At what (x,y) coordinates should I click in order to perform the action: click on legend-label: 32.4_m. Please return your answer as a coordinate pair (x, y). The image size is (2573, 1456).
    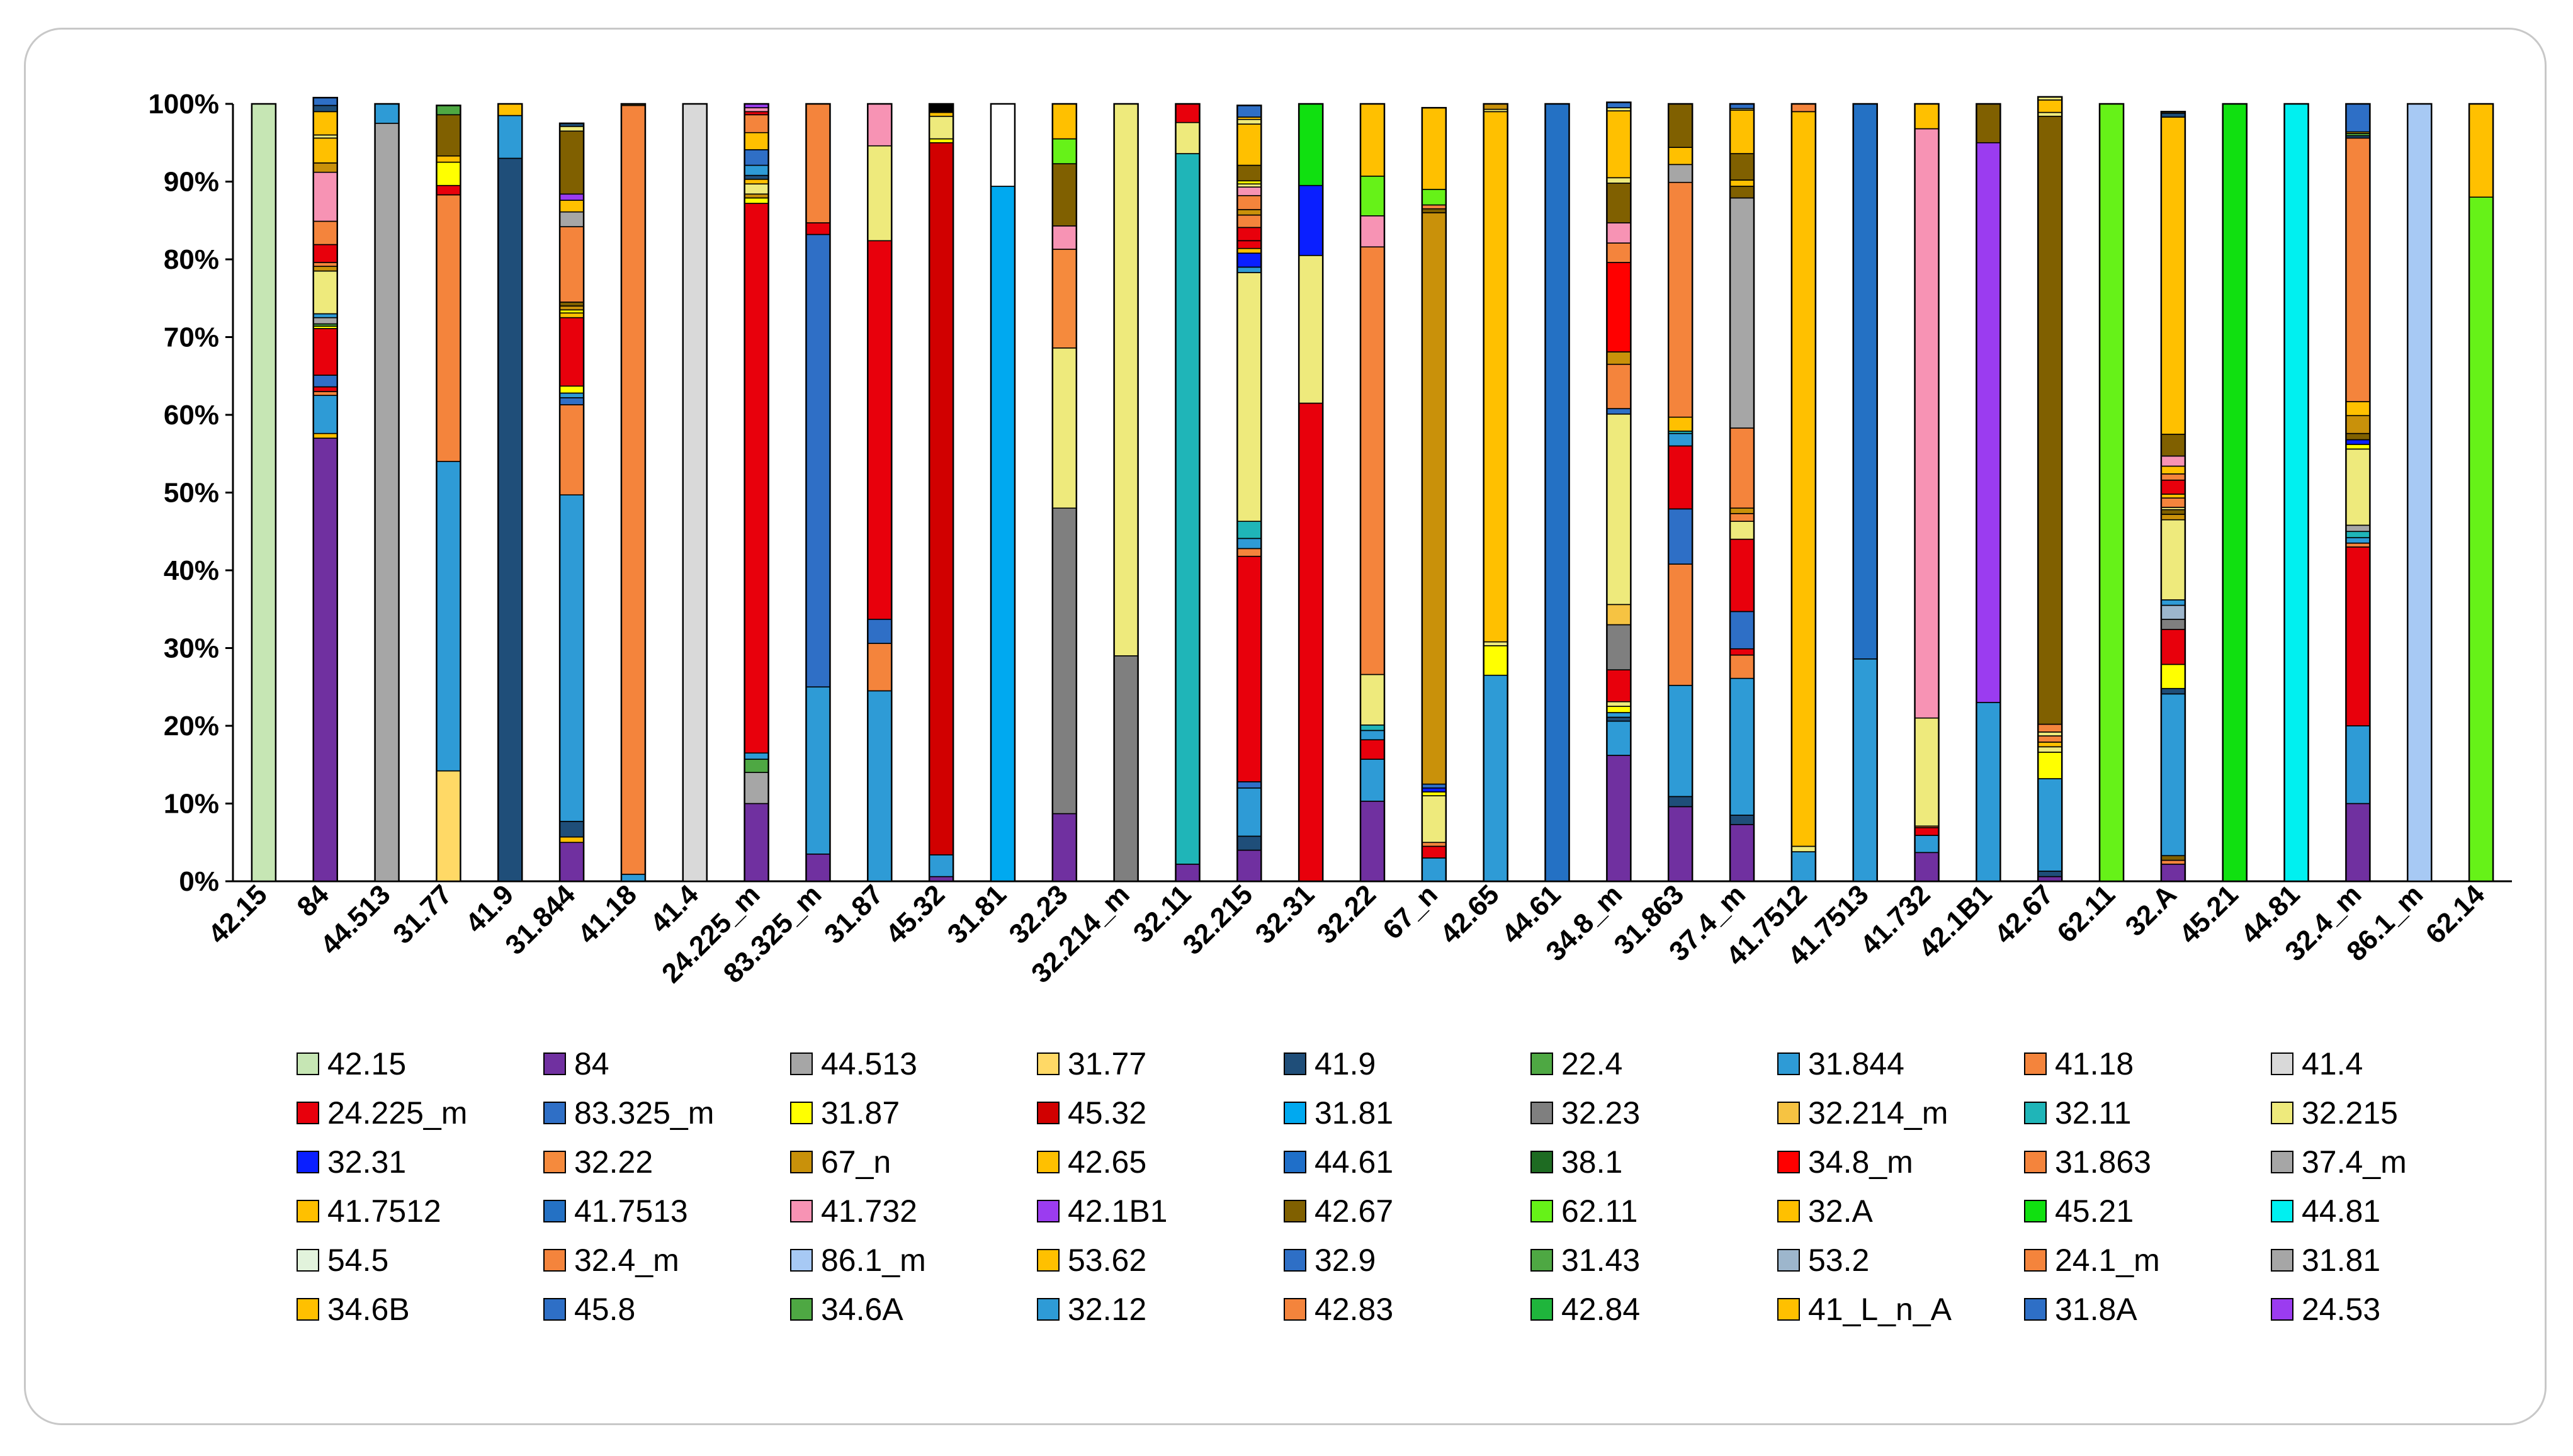
    Looking at the image, I should click on (626, 1260).